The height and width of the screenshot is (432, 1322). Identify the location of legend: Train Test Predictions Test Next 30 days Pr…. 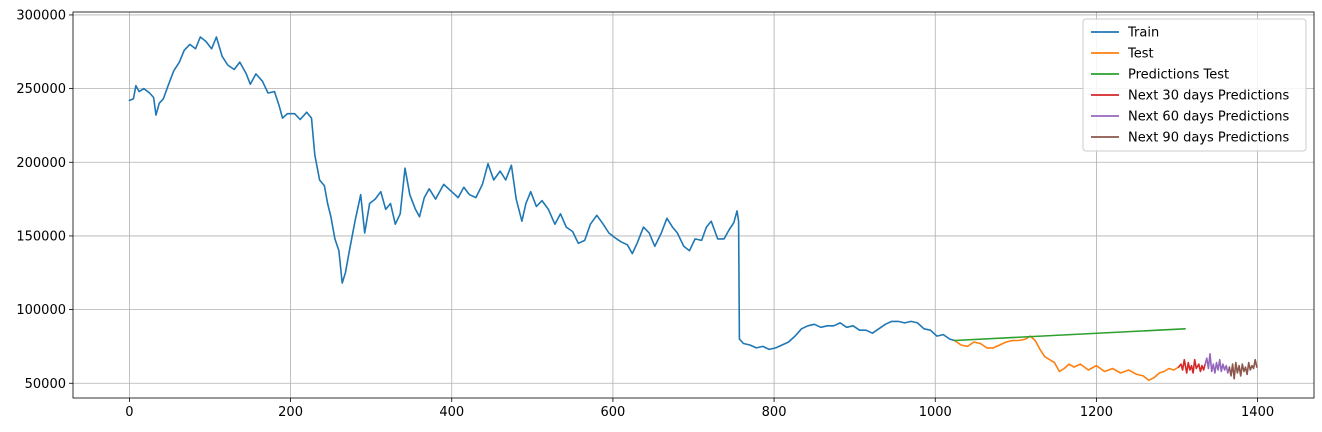
(1194, 85).